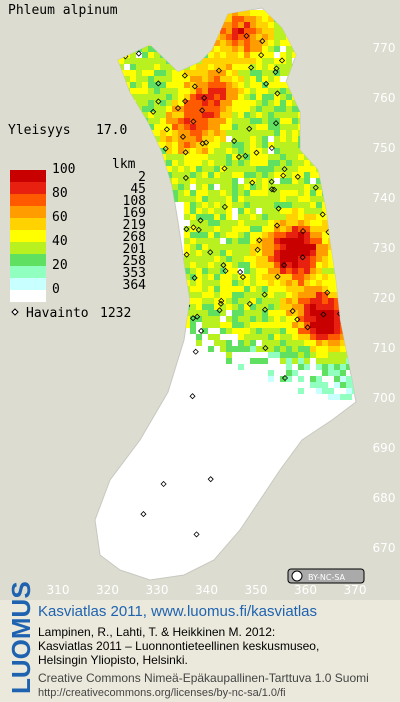  Describe the element at coordinates (56, 289) in the screenshot. I see `legend-percent: 0` at that location.